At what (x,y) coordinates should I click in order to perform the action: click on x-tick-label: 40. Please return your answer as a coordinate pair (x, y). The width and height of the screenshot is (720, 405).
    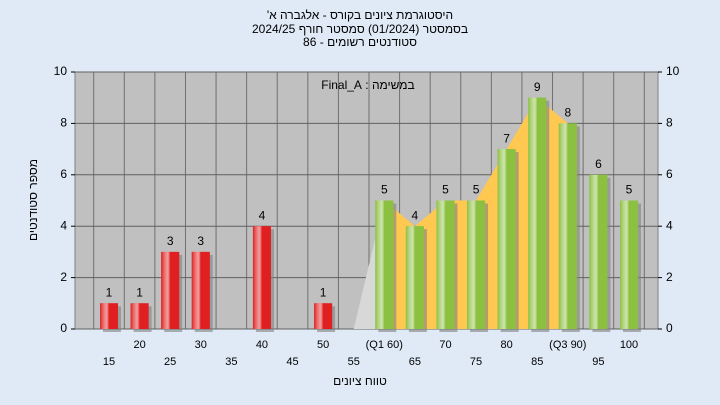
    Looking at the image, I should click on (262, 345).